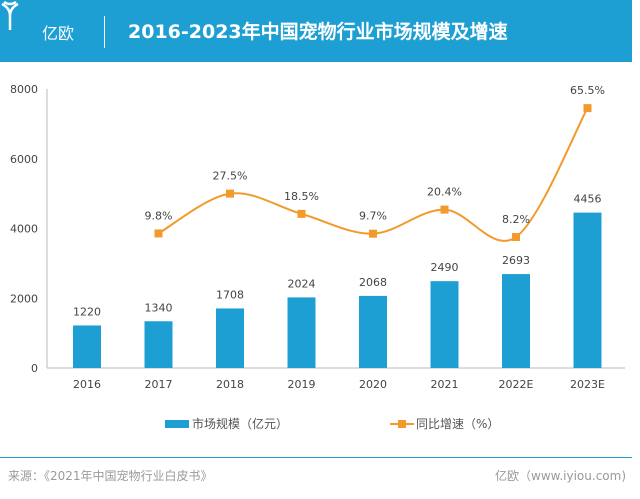 Image resolution: width=640 pixels, height=499 pixels. What do you see at coordinates (58, 33) in the screenshot?
I see `logo-text: 亿欧` at bounding box center [58, 33].